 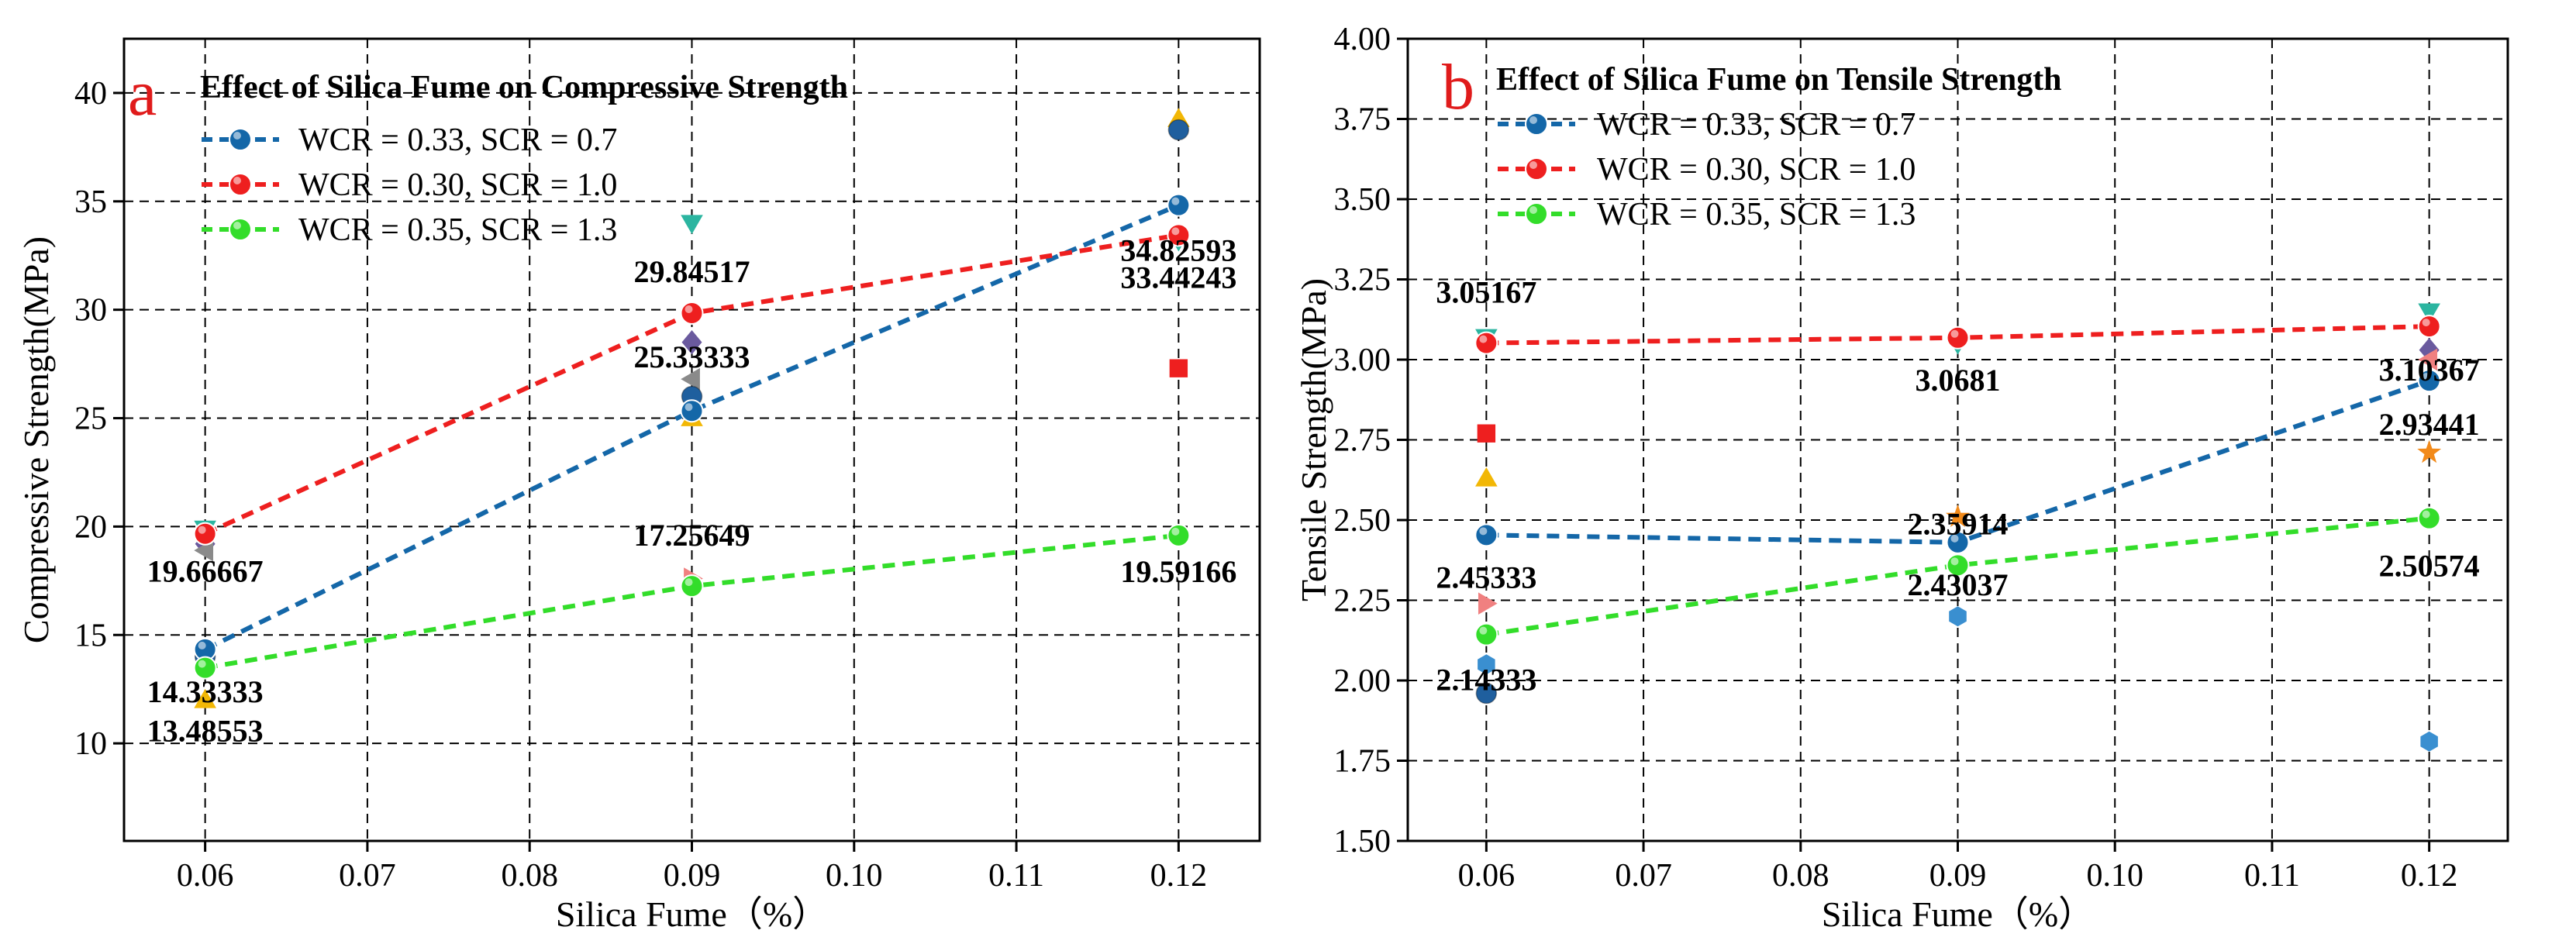 What do you see at coordinates (529, 876) in the screenshot?
I see `x-tick-label: 0.08` at bounding box center [529, 876].